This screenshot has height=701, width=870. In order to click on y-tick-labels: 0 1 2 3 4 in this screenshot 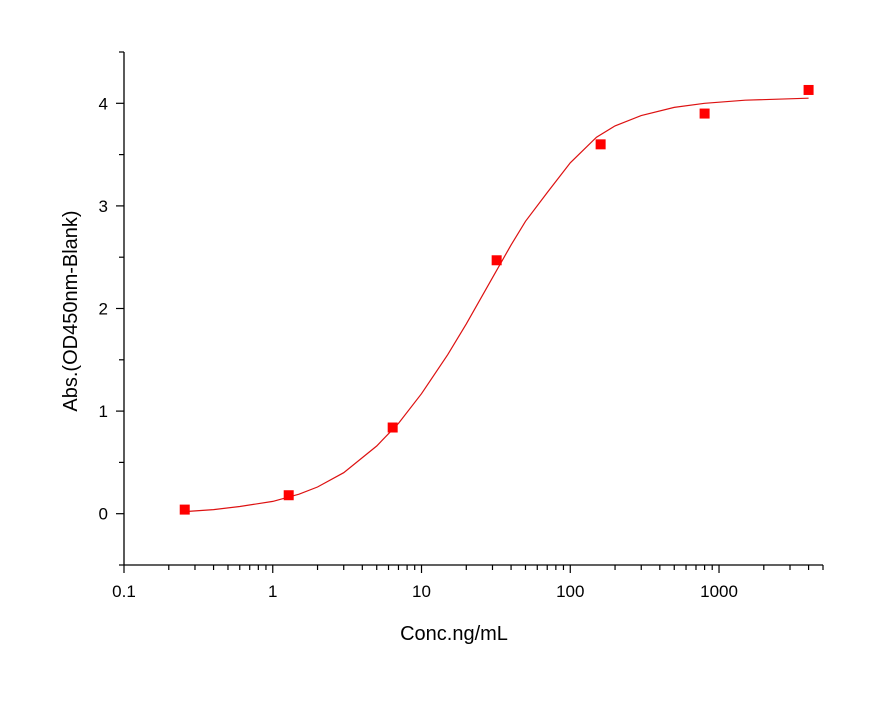, I will do `click(103, 308)`.